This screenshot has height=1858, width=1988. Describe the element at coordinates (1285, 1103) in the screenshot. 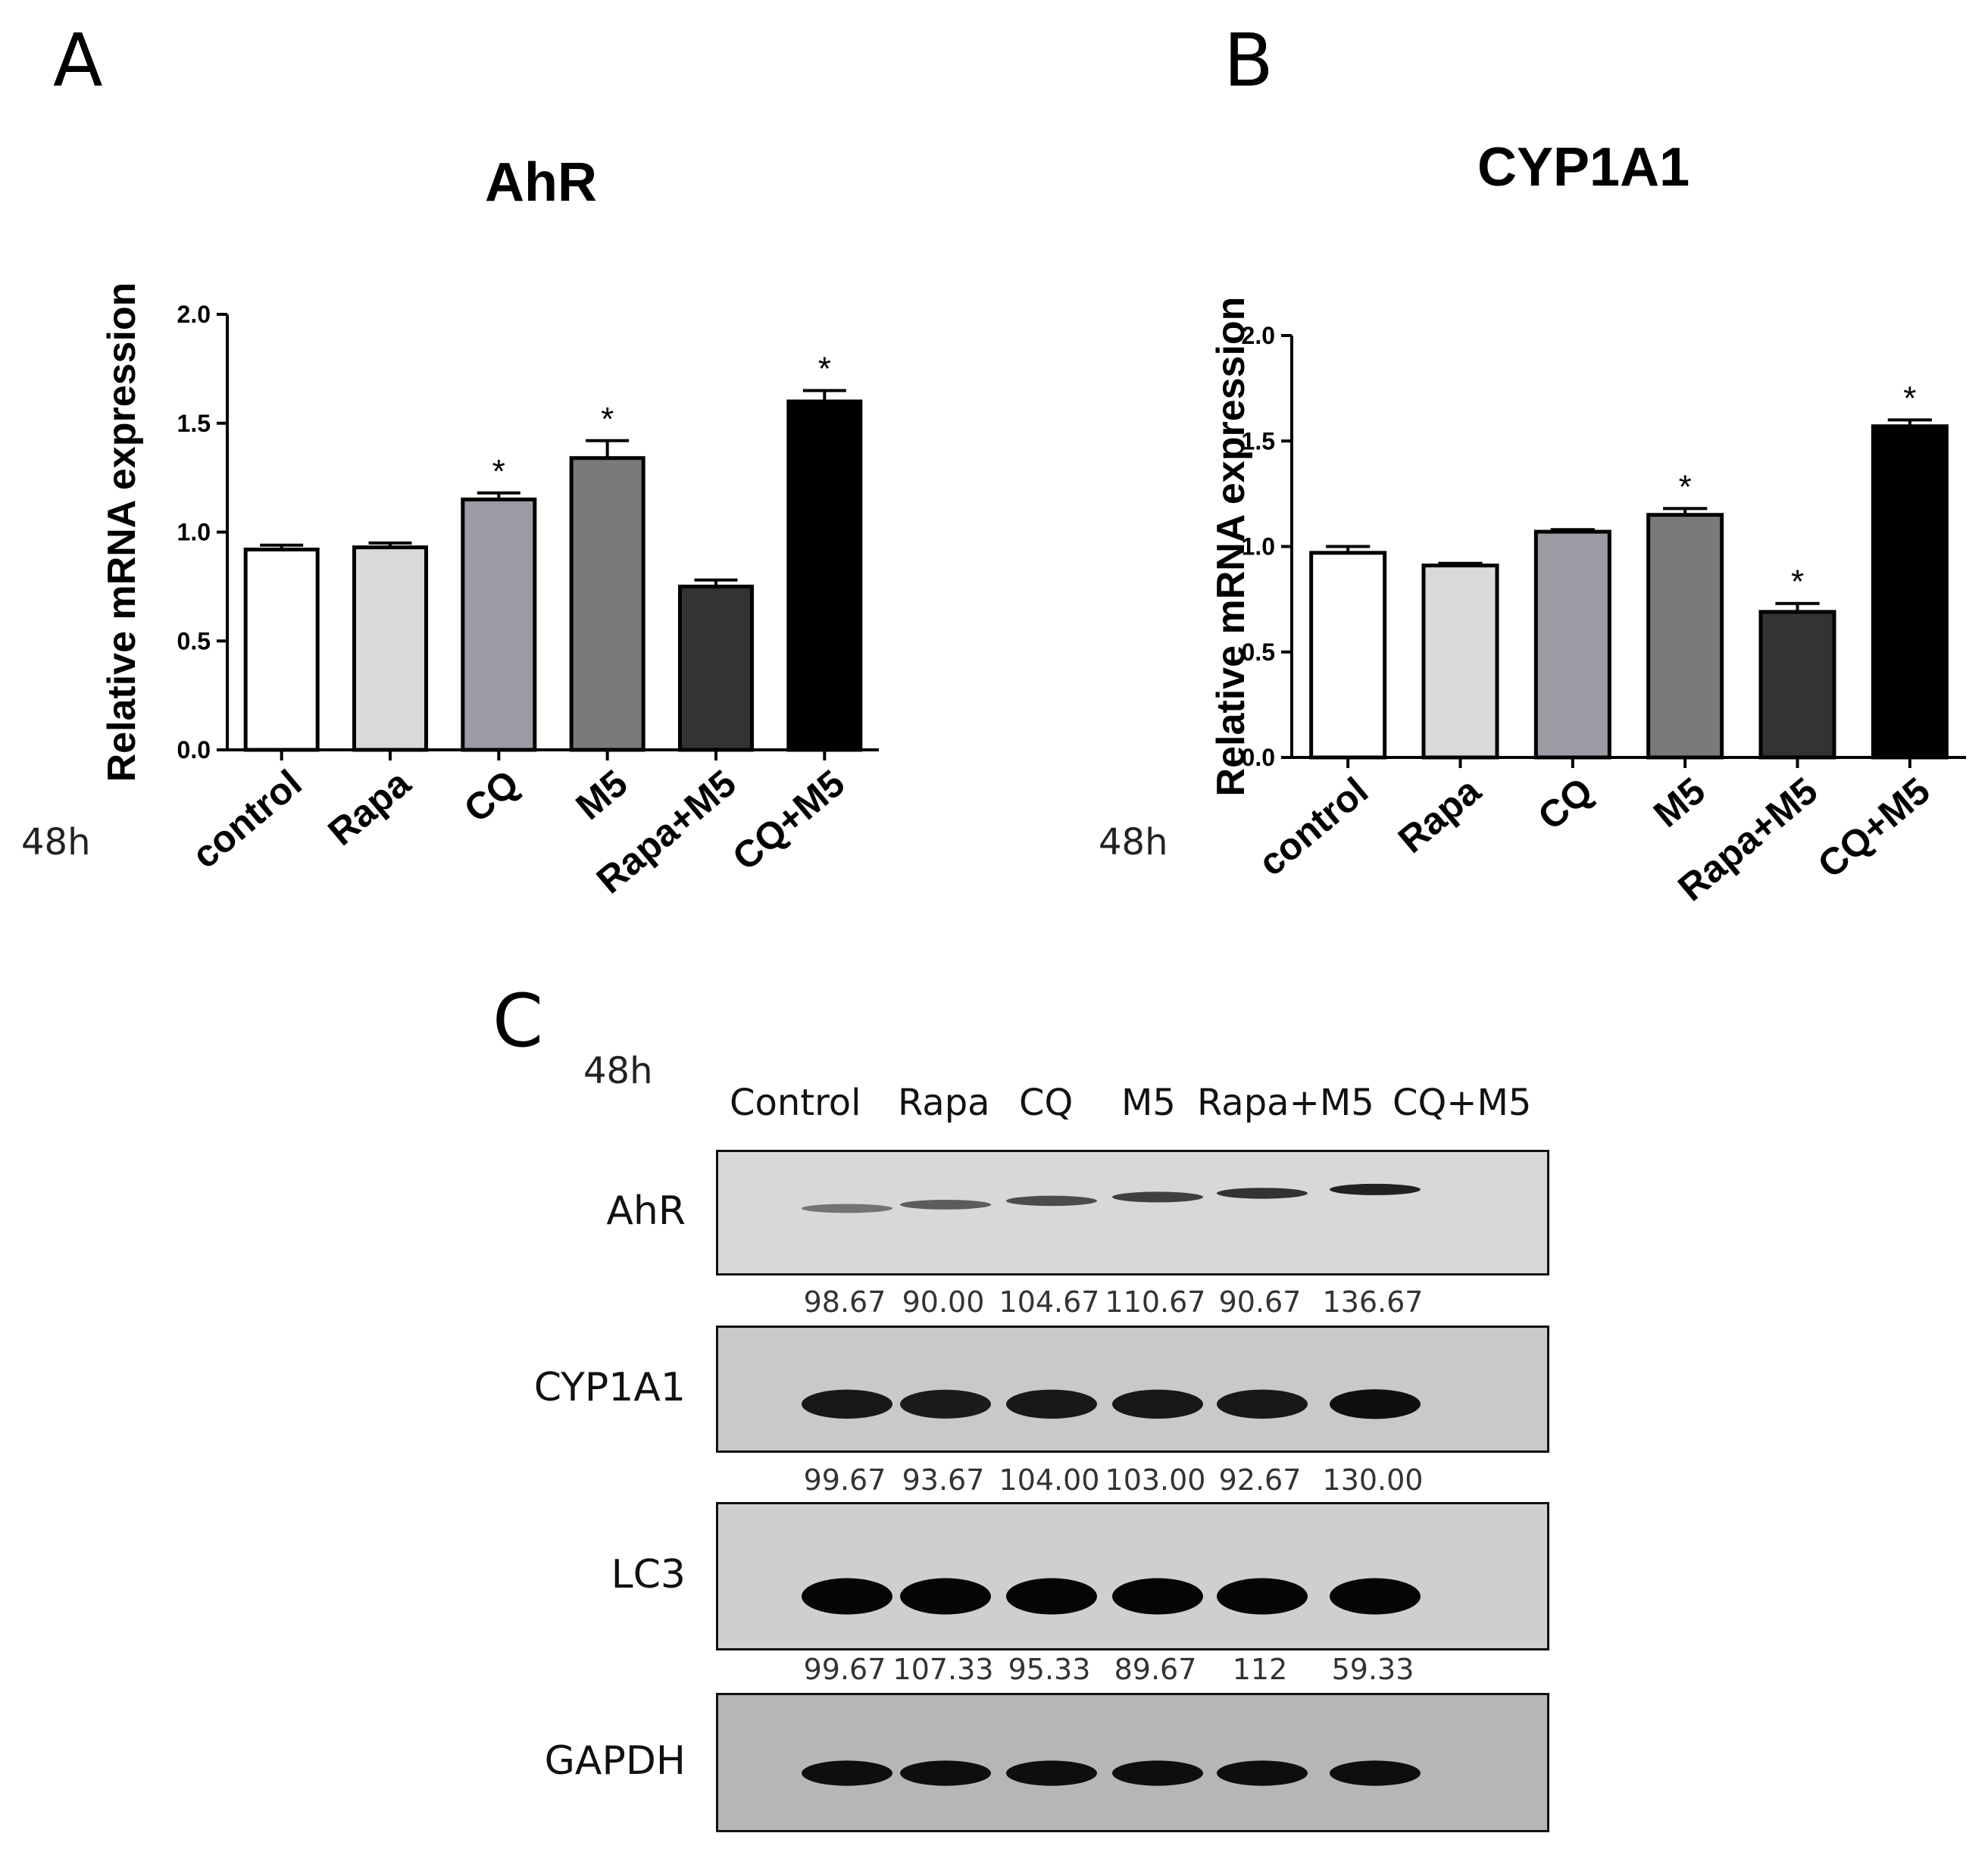

I see `blot-lane-label: Rapa+M5` at that location.